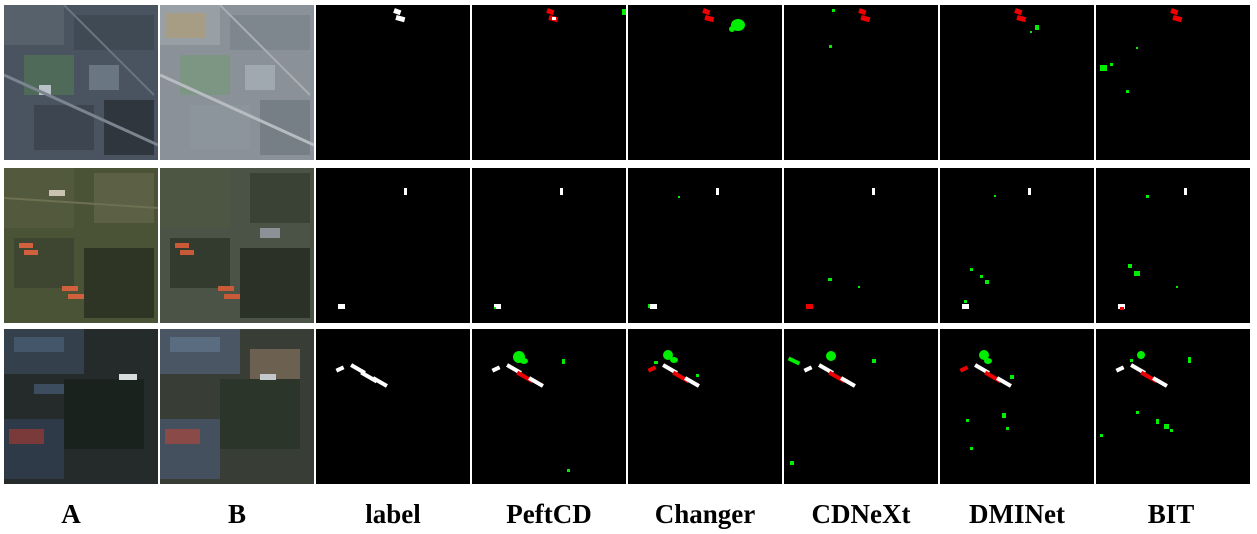 The height and width of the screenshot is (534, 1257). What do you see at coordinates (1171, 514) in the screenshot?
I see `caption-bit: BIT` at bounding box center [1171, 514].